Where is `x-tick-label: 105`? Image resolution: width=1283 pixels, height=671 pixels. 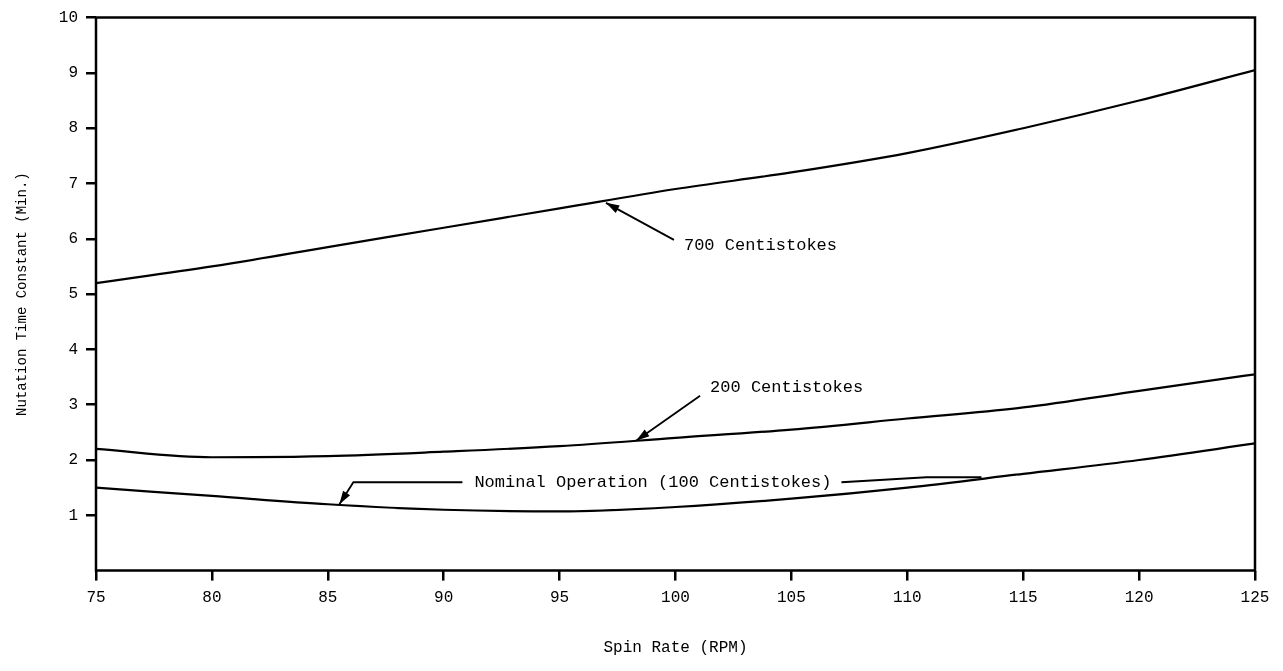
x-tick-label: 105 is located at coordinates (791, 598).